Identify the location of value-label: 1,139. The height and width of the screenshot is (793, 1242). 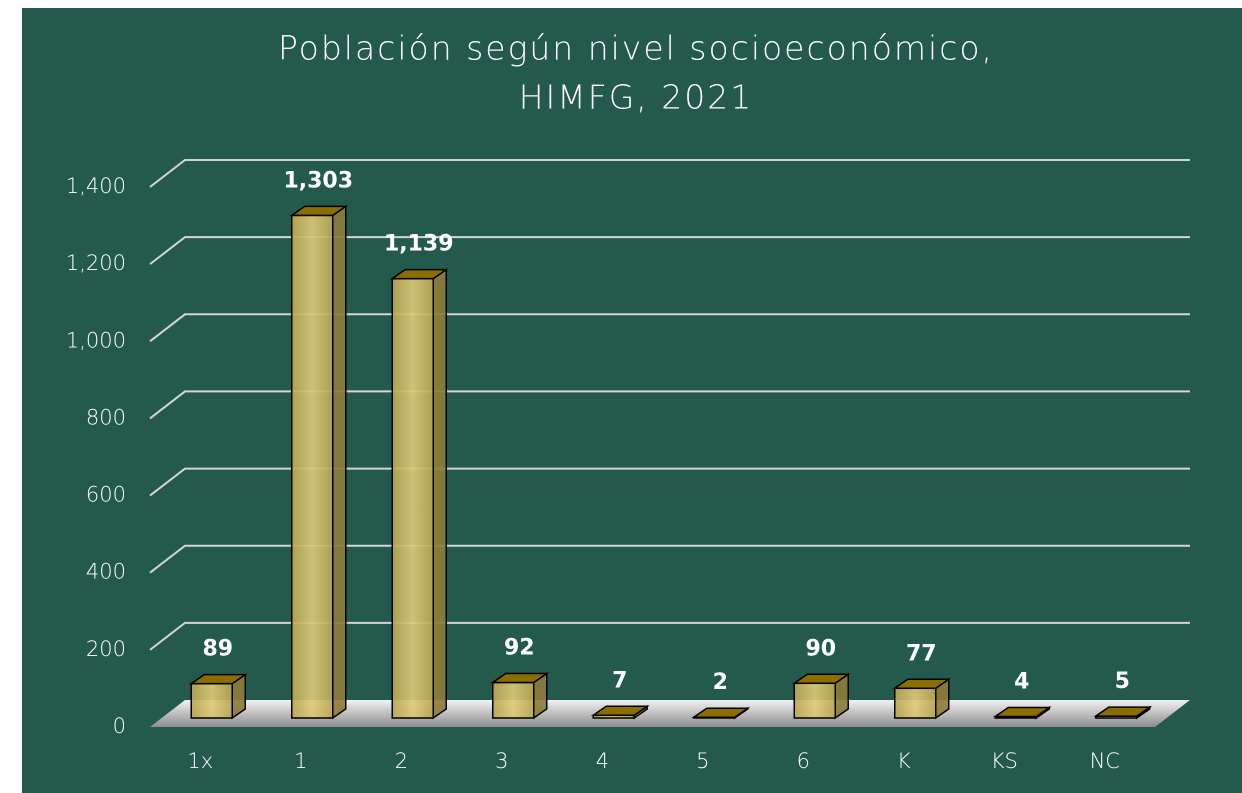
(419, 244).